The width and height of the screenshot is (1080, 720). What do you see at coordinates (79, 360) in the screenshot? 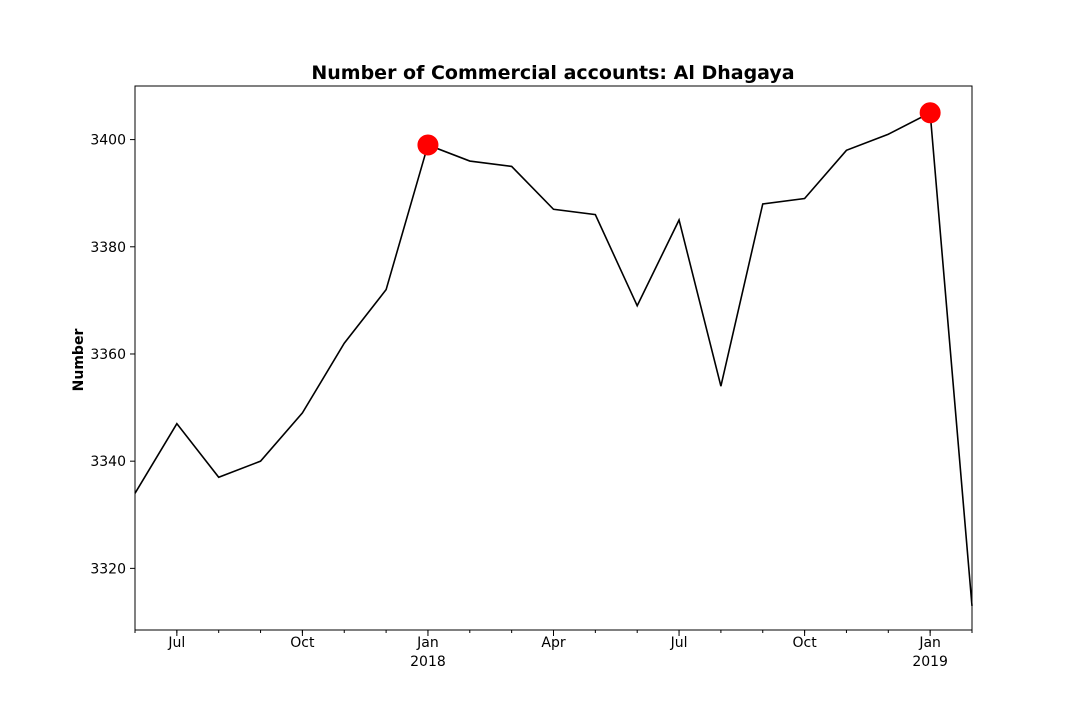
I see `y-axis-label: Number` at bounding box center [79, 360].